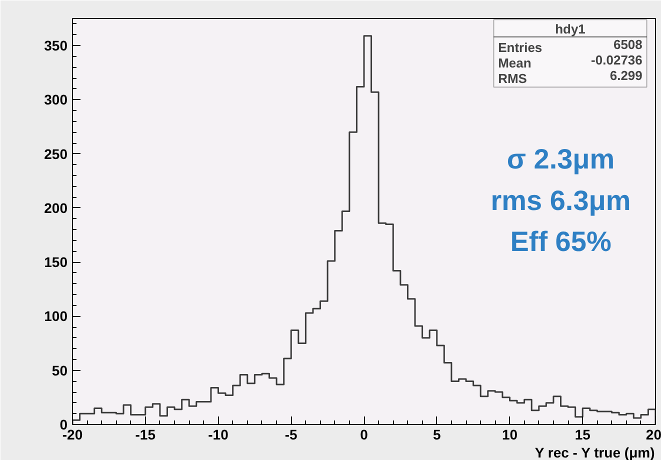 The width and height of the screenshot is (661, 460). I want to click on annotation: 6508, so click(627, 44).